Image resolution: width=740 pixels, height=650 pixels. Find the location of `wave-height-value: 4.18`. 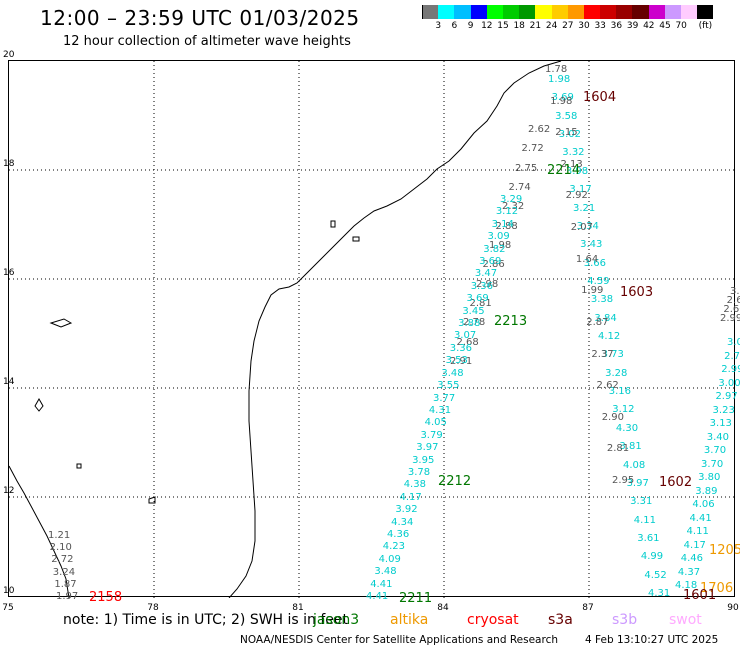

wave-height-value: 4.18 is located at coordinates (686, 585).